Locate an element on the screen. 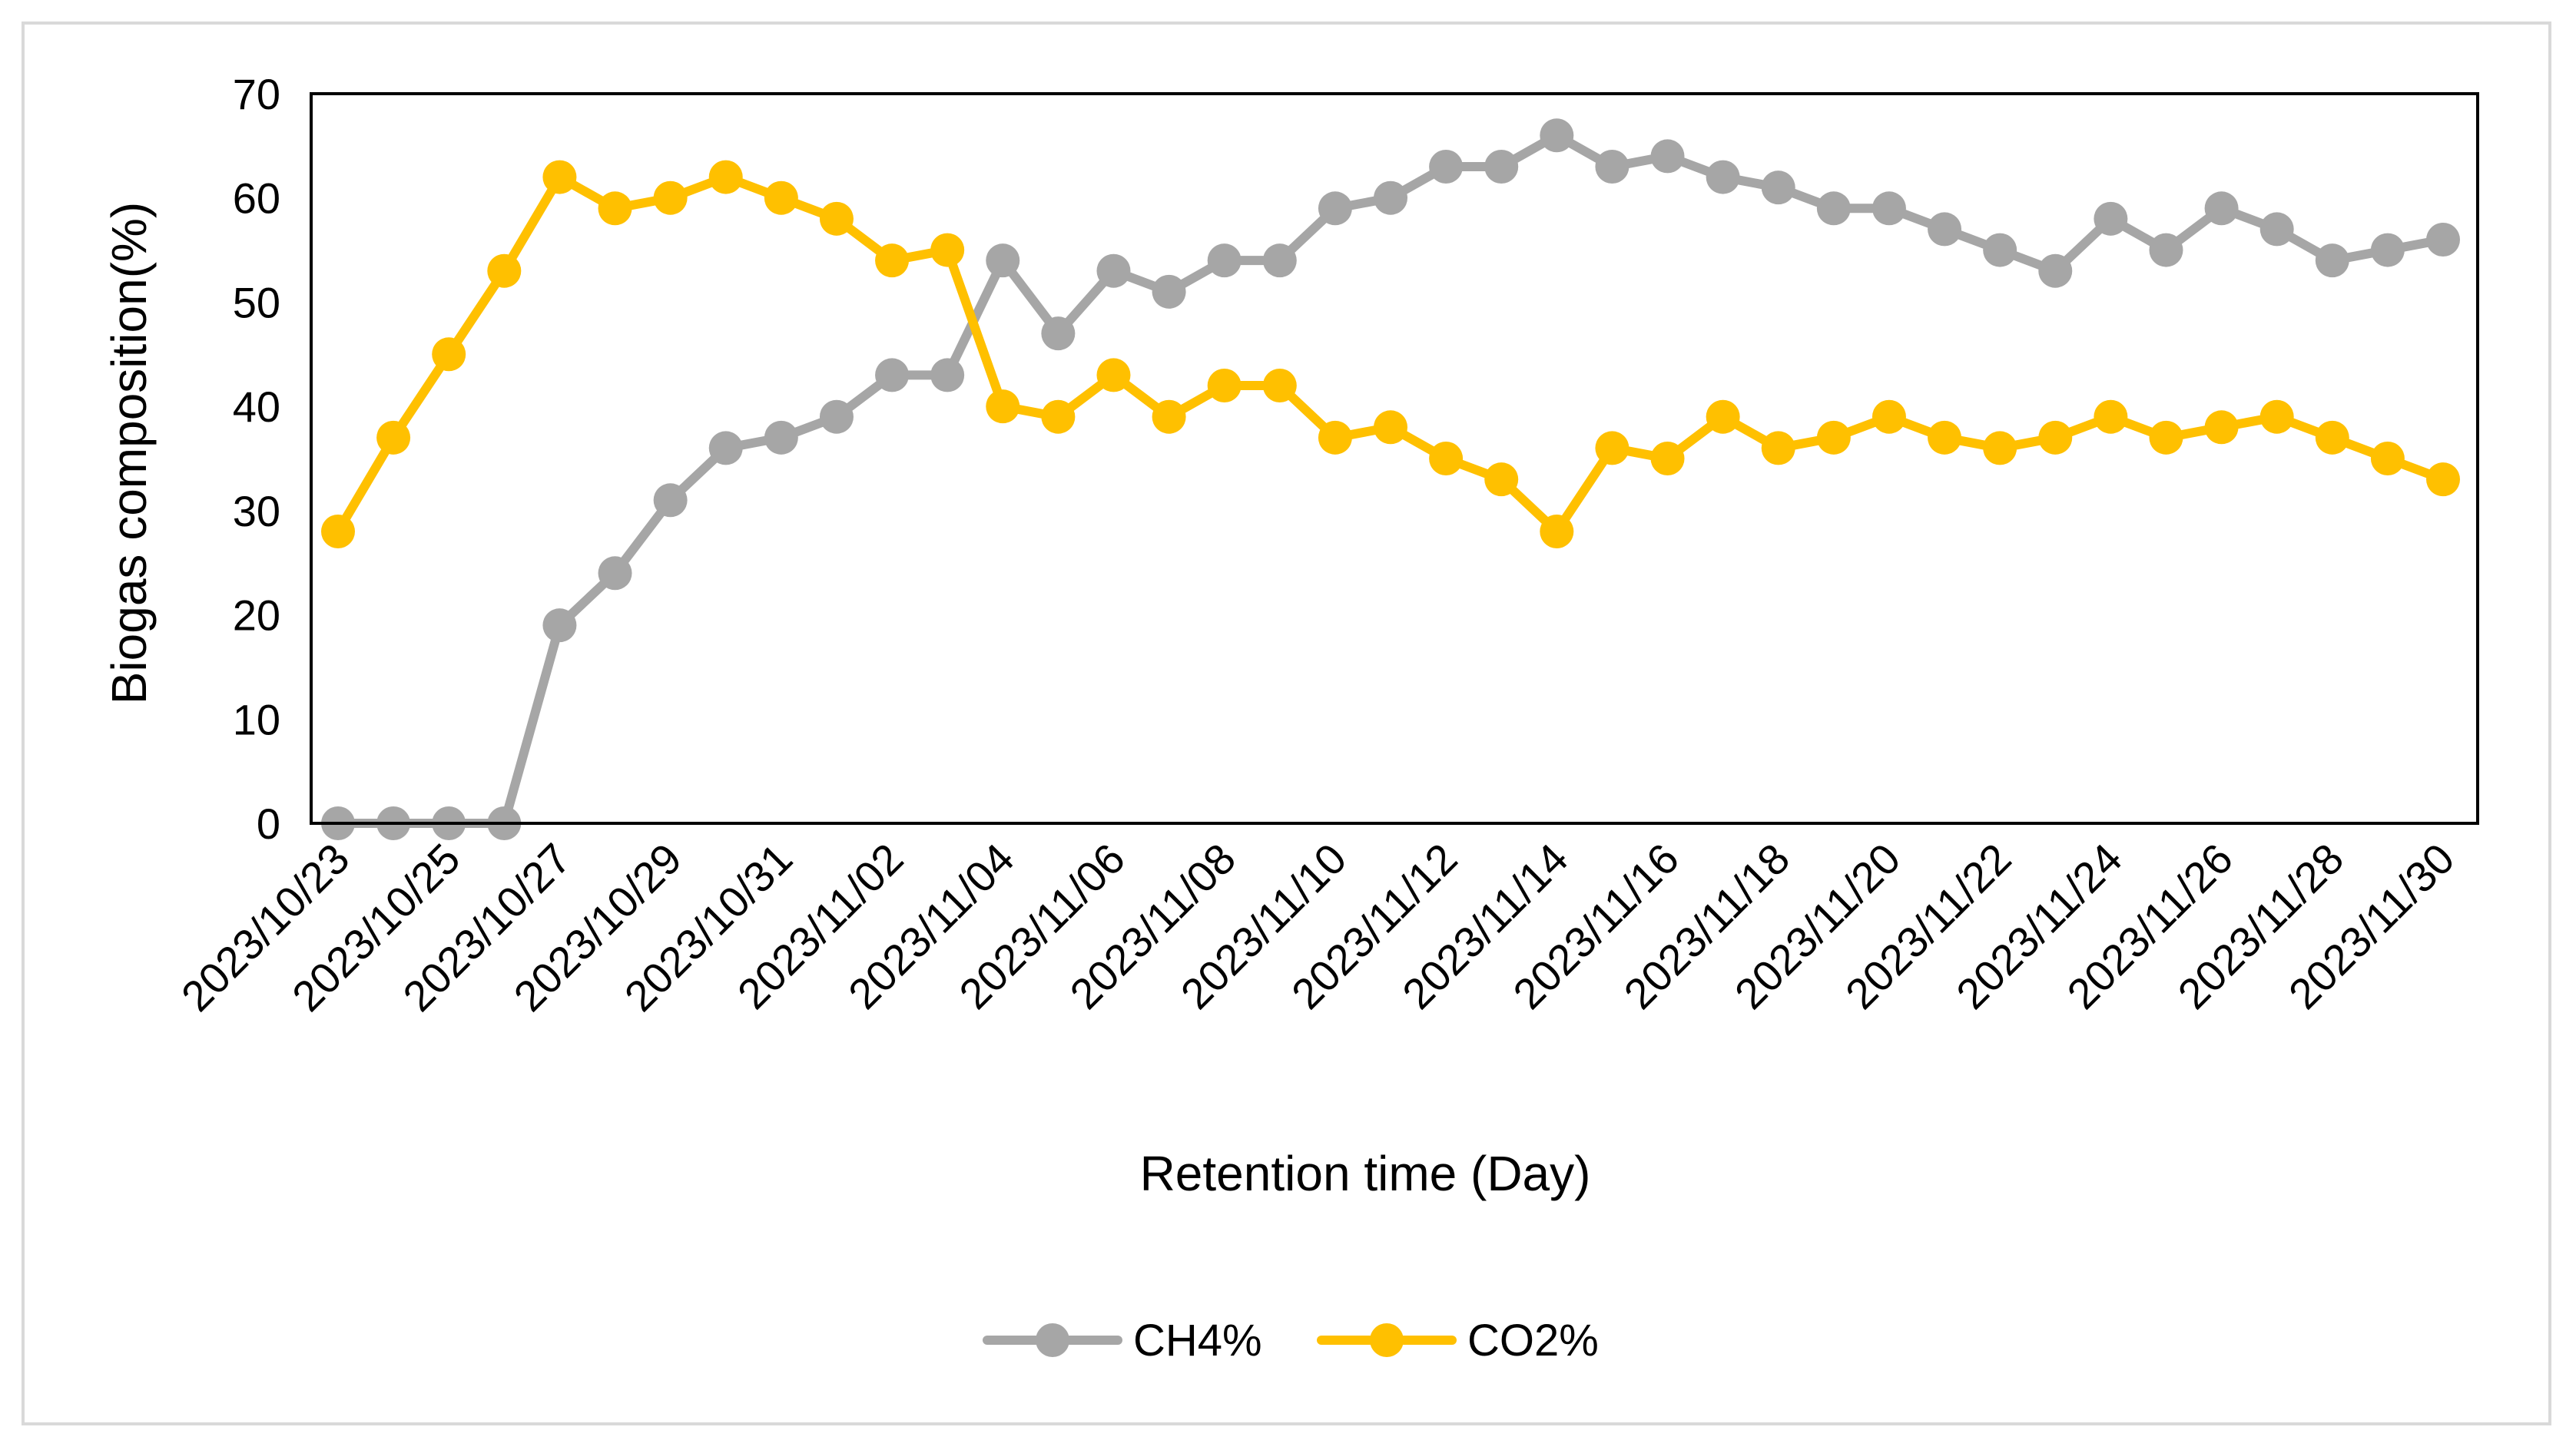 Image resolution: width=2576 pixels, height=1450 pixels. y-tick-label: 30 is located at coordinates (256, 511).